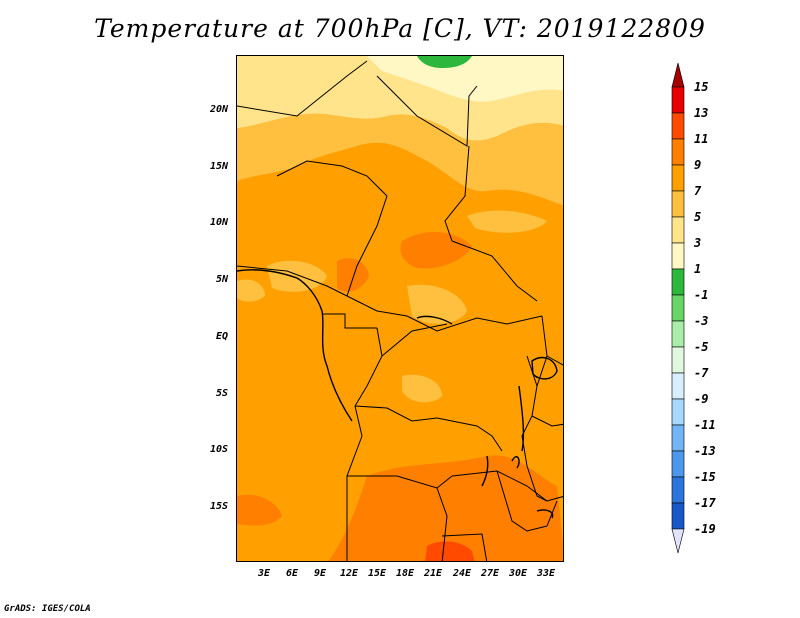  Describe the element at coordinates (701, 373) in the screenshot. I see `colorbar-label: -7` at that location.